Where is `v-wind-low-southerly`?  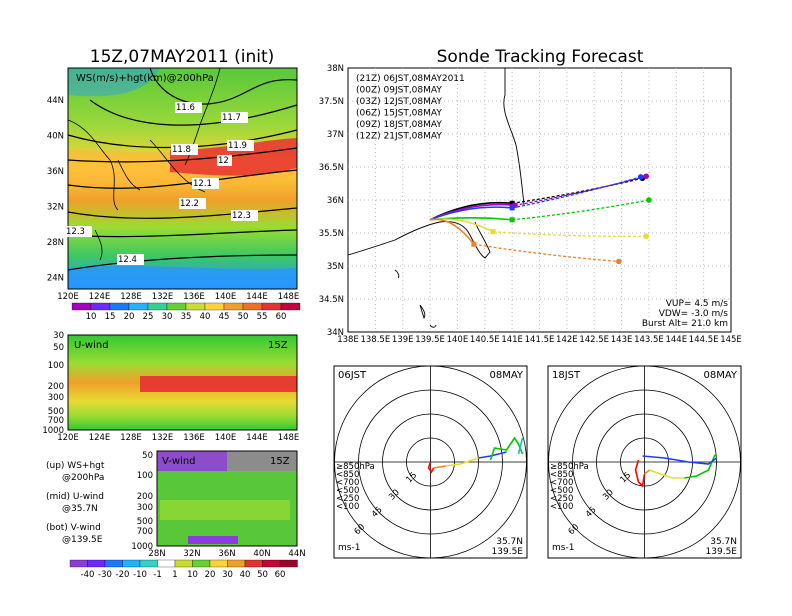 v-wind-low-southerly is located at coordinates (213, 540).